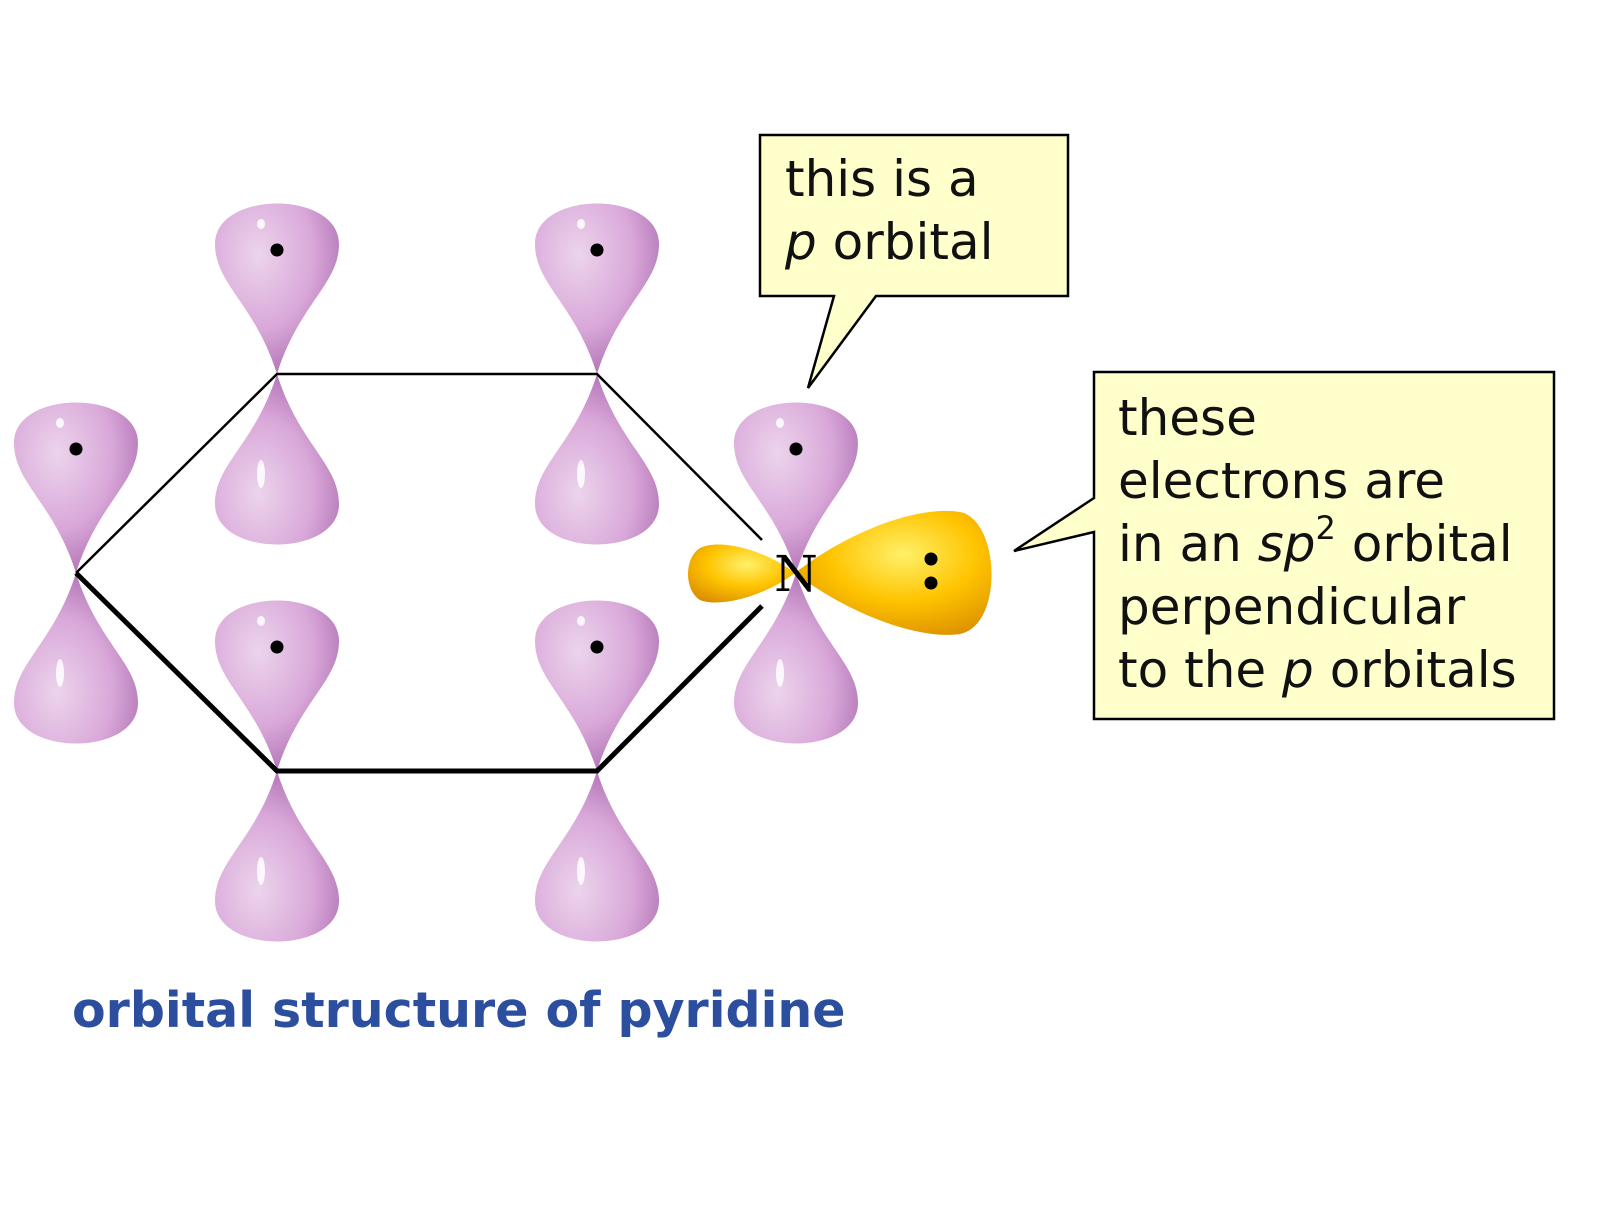 This screenshot has height=1205, width=1600. Describe the element at coordinates (882, 179) in the screenshot. I see `callout-p-line1: this is a` at that location.